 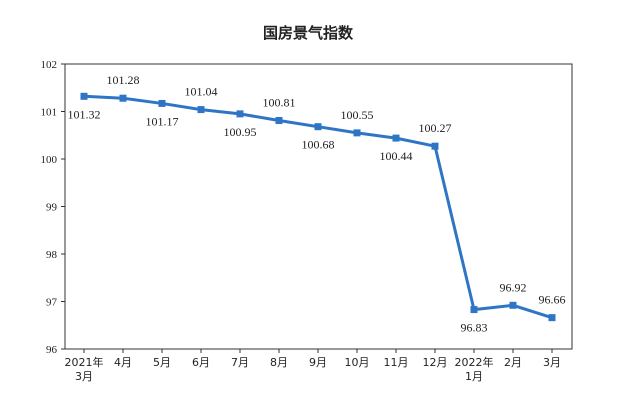 I want to click on x-axis: 2021年 3月 4月 5月 6月 7月 8月 9月 10月 11月 12月 2022年 1月 2月 3月, so click(x=313, y=366).